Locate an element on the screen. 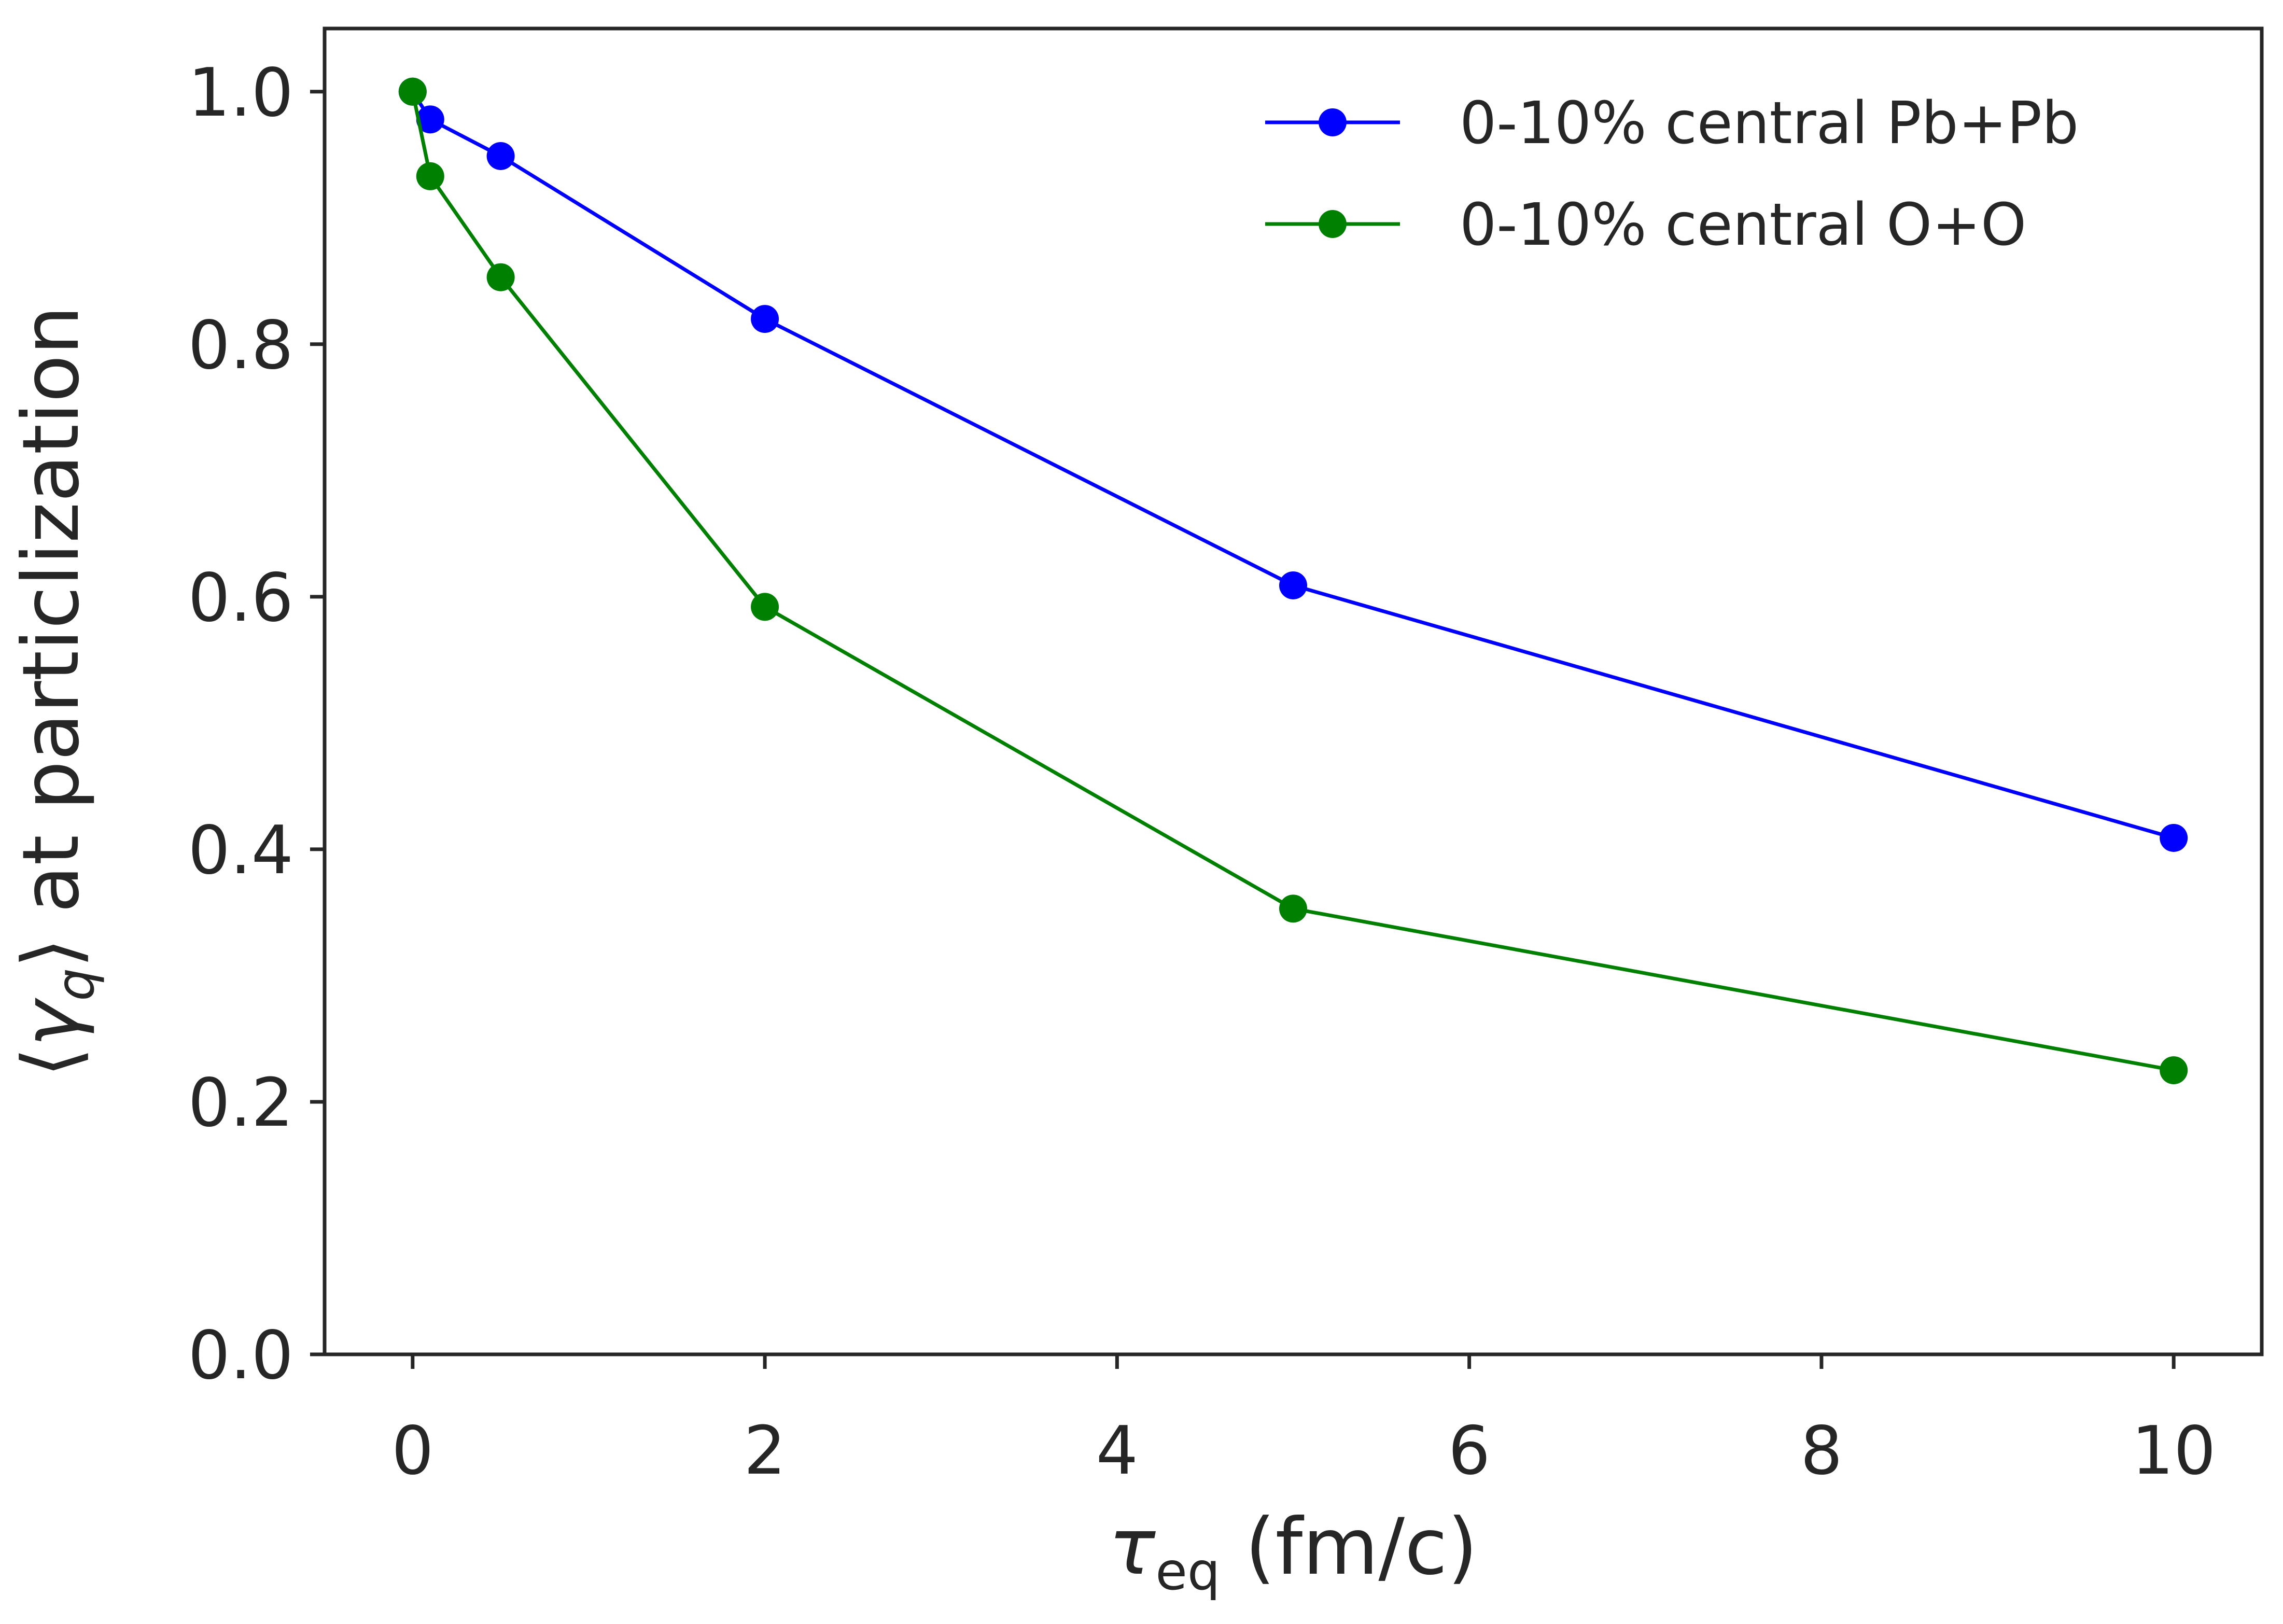 The image size is (2283, 1624). x-axis-ticks: 0 2 4 6 8 10 is located at coordinates (1303, 1422).